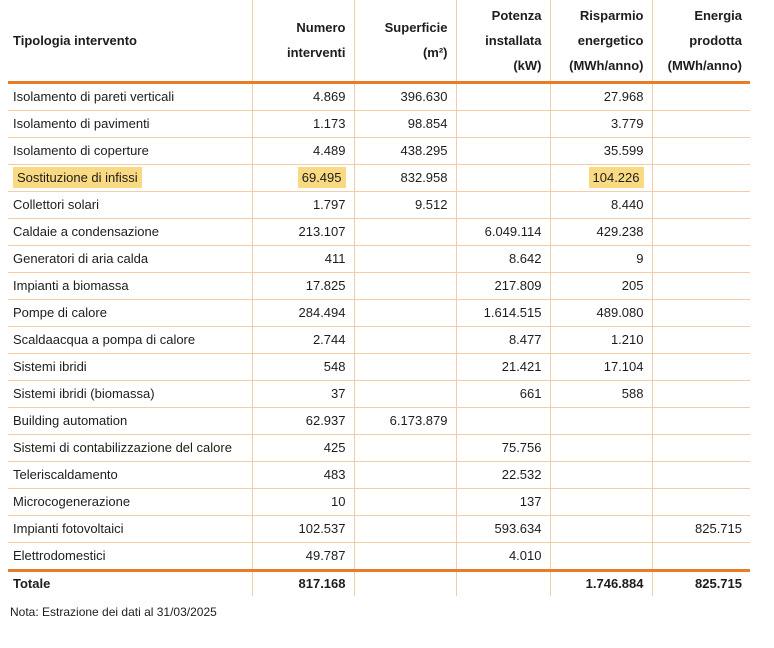  I want to click on row-label-cell: Sistemi di contabilizzazione del calore, so click(130, 448).